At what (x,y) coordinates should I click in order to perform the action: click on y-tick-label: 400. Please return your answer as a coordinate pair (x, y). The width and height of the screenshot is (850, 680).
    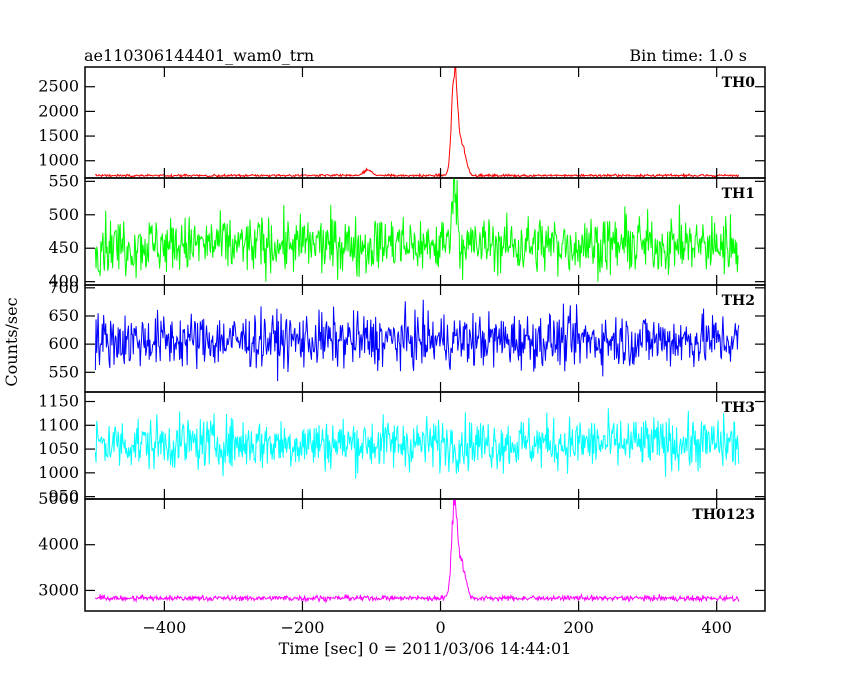
    Looking at the image, I should click on (63, 281).